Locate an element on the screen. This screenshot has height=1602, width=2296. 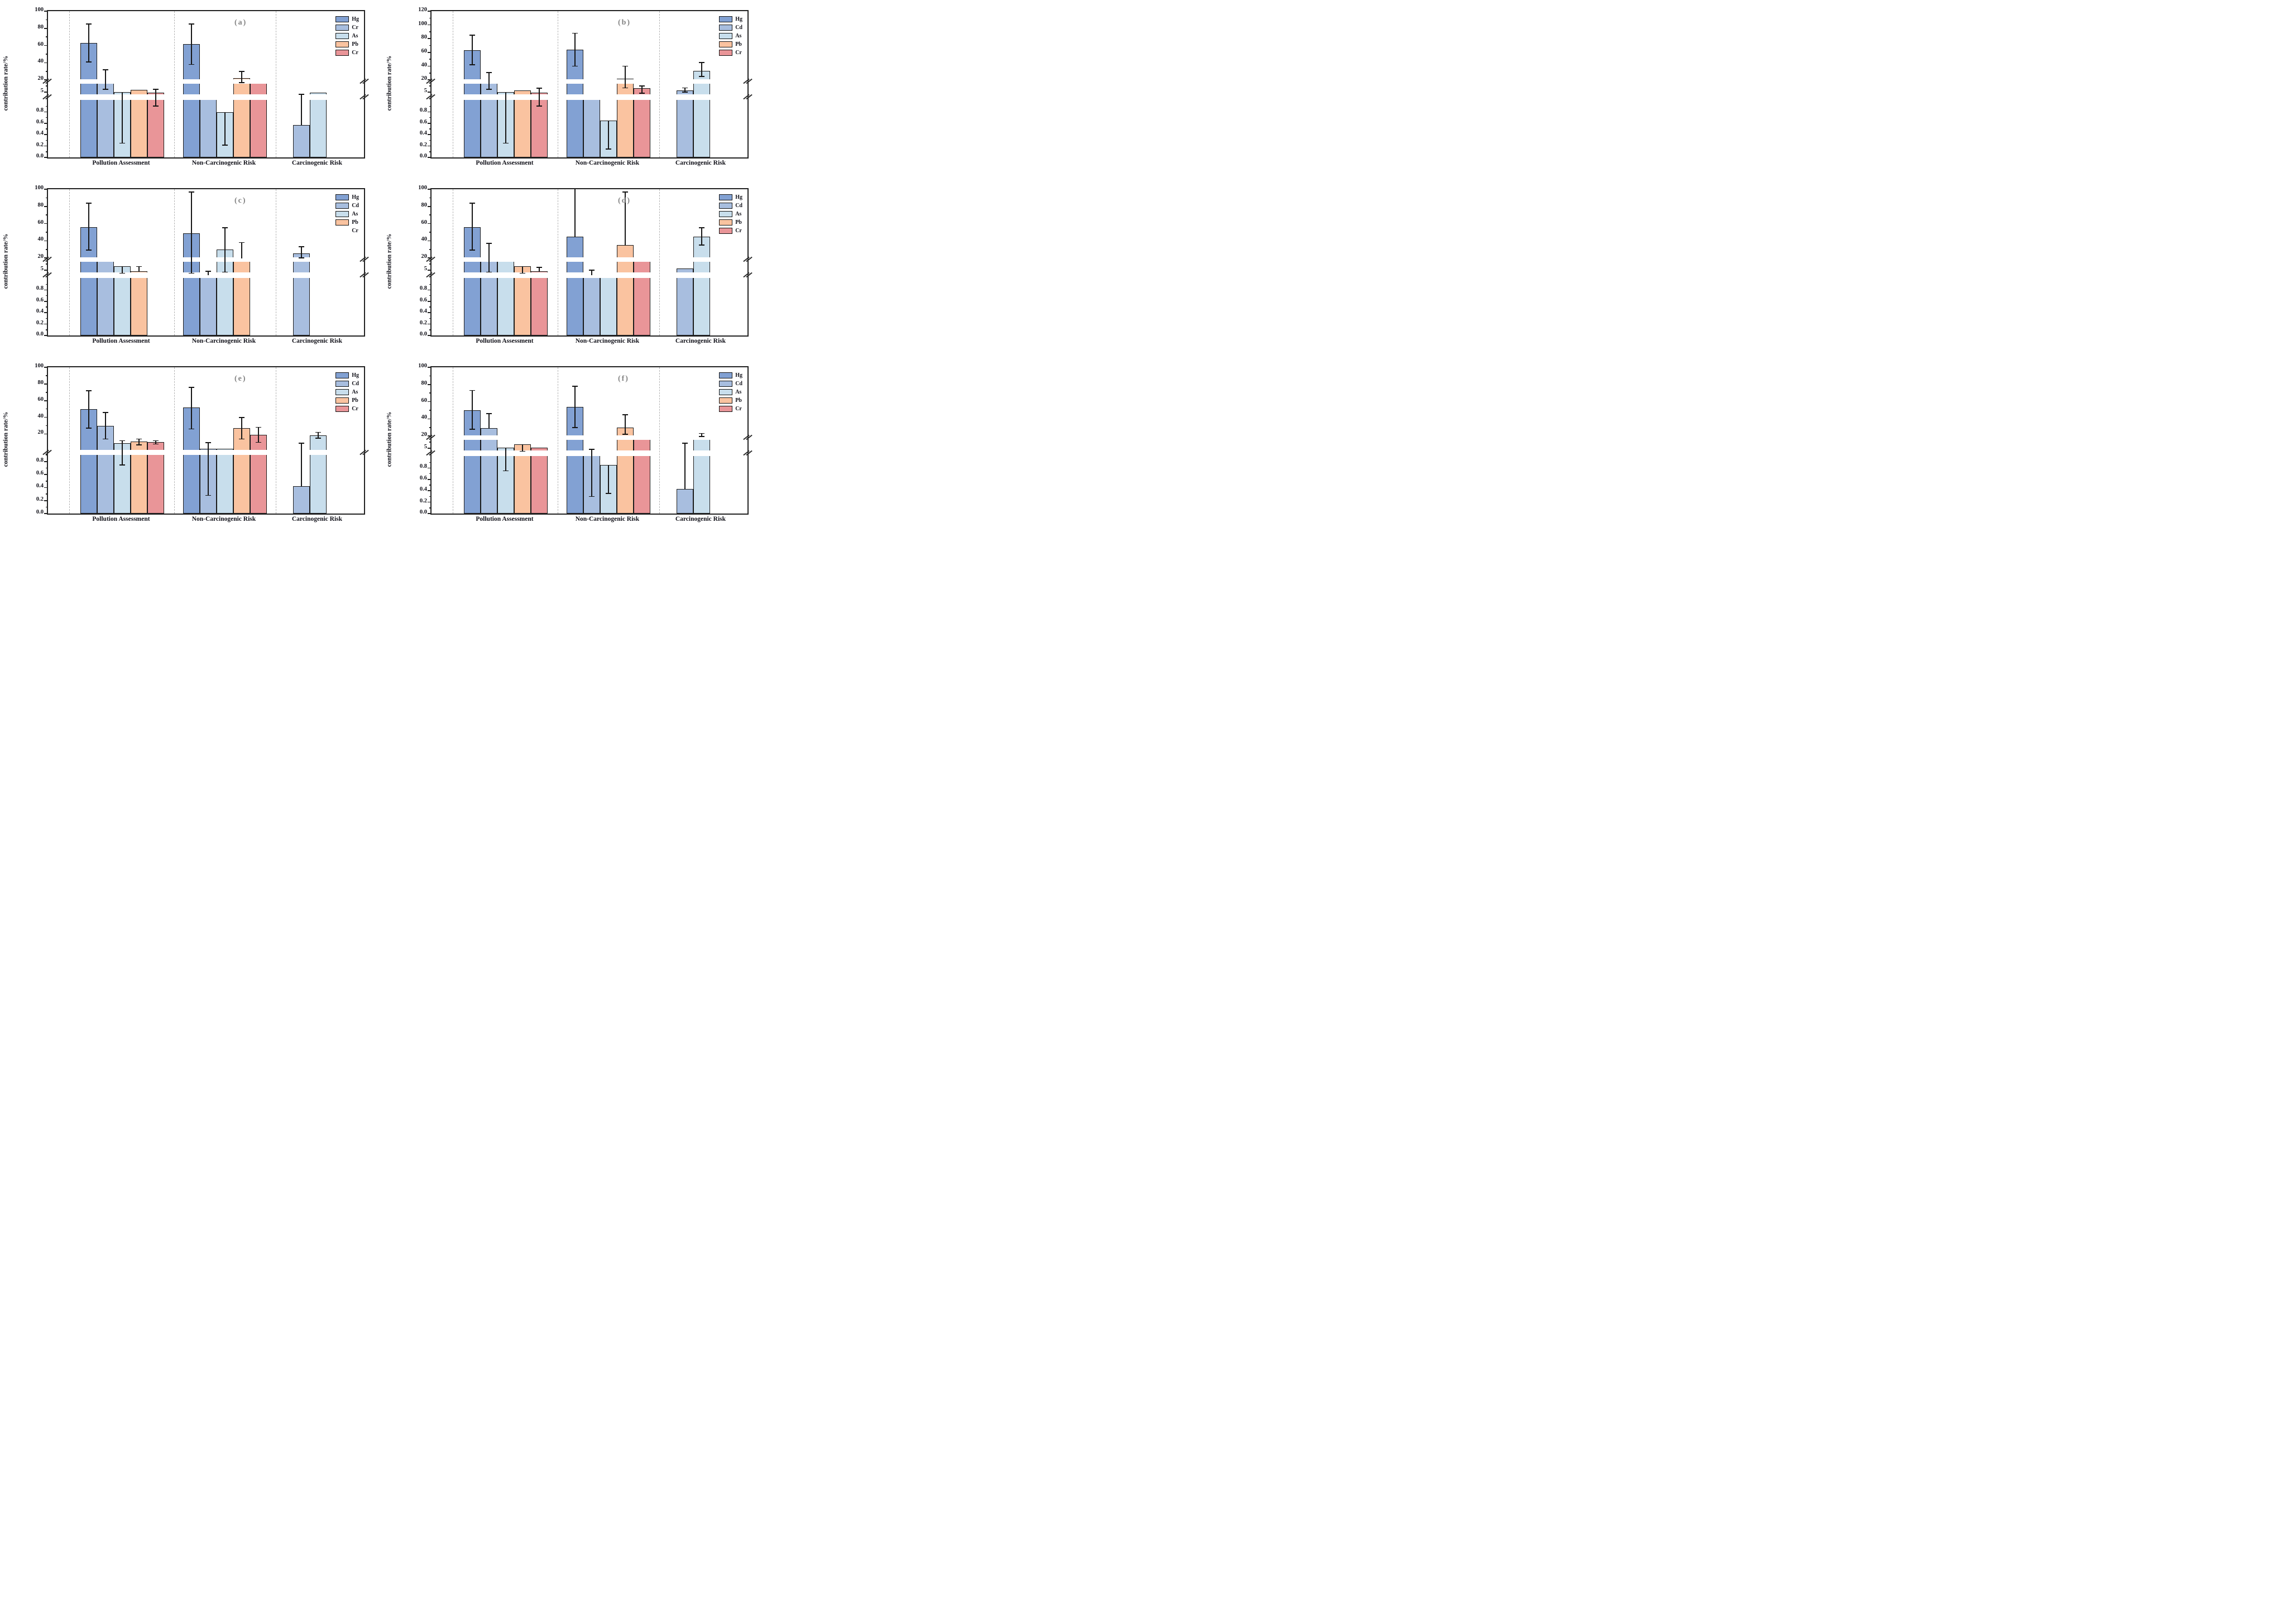
y-tick-label: 100 is located at coordinates (423, 366).